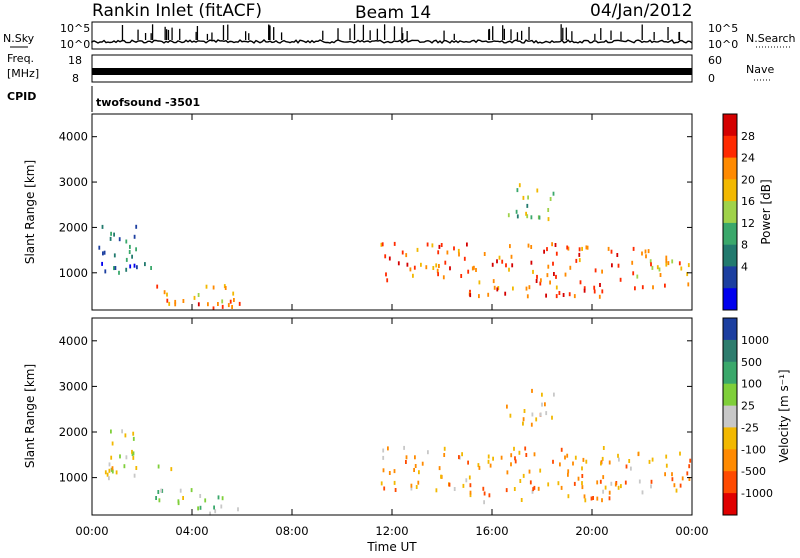  I want to click on freq-label-line2: [MHz], so click(23, 73).